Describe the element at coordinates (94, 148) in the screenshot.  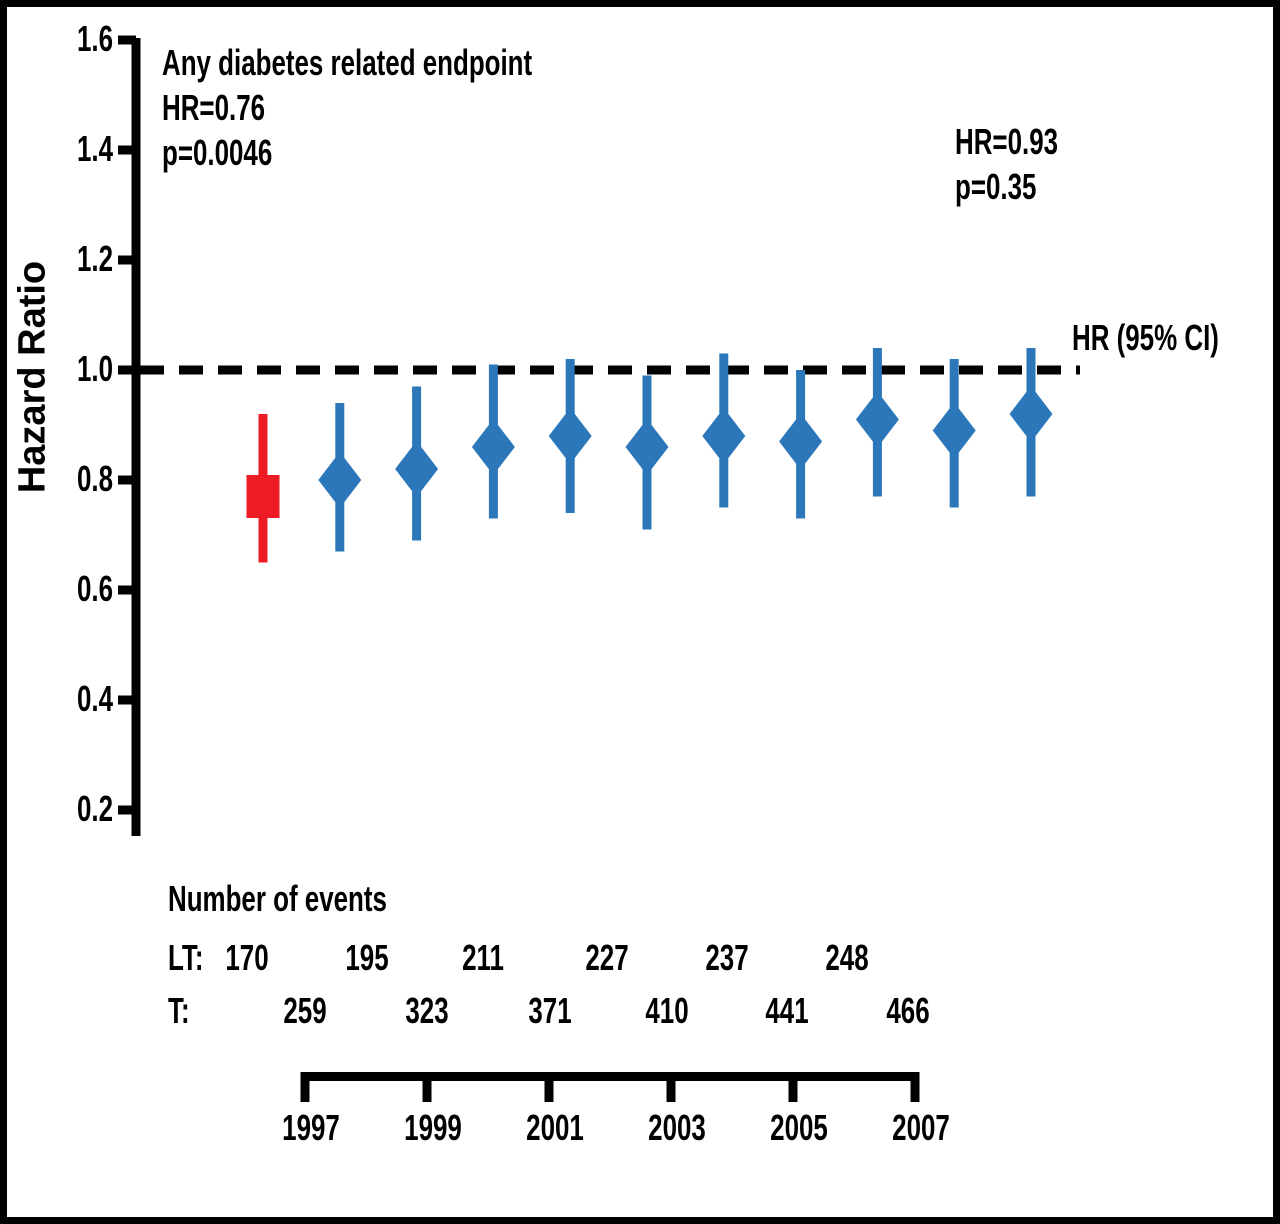
I see `y-tick-label: 1.4` at that location.